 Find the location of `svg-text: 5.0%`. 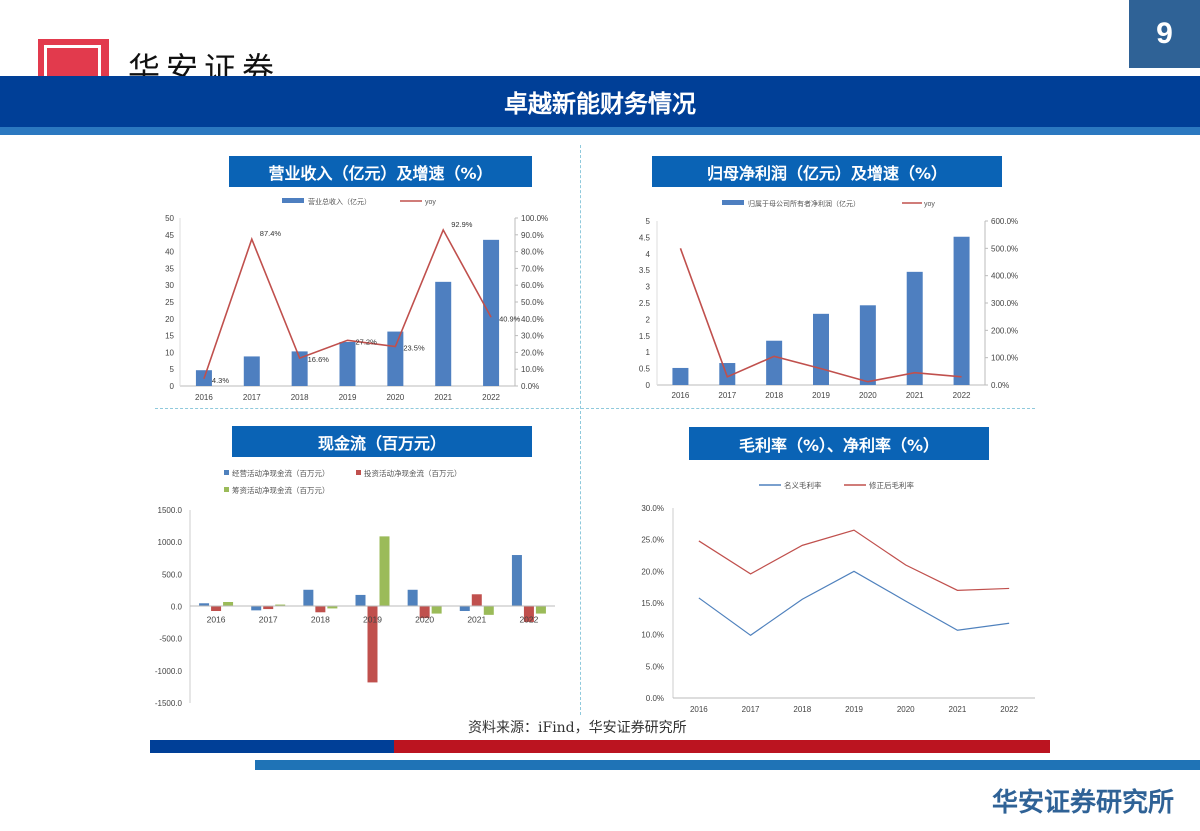

svg-text: 5.0% is located at coordinates (655, 666).